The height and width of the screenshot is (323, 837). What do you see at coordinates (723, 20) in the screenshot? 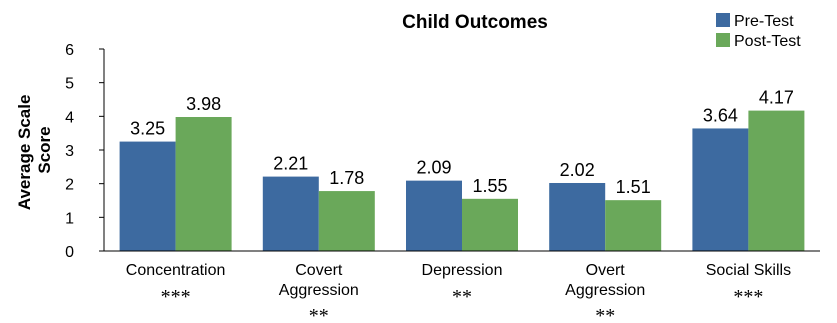
I see `legend-swatch-pre-test` at bounding box center [723, 20].